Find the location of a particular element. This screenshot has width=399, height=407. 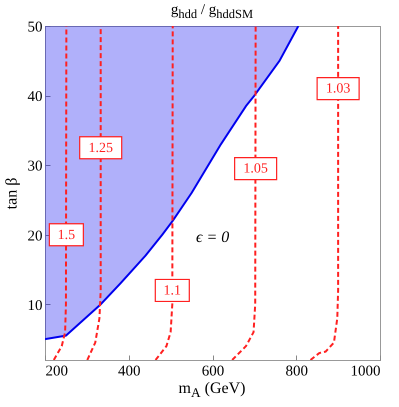

annotation: 1.1 is located at coordinates (173, 290).